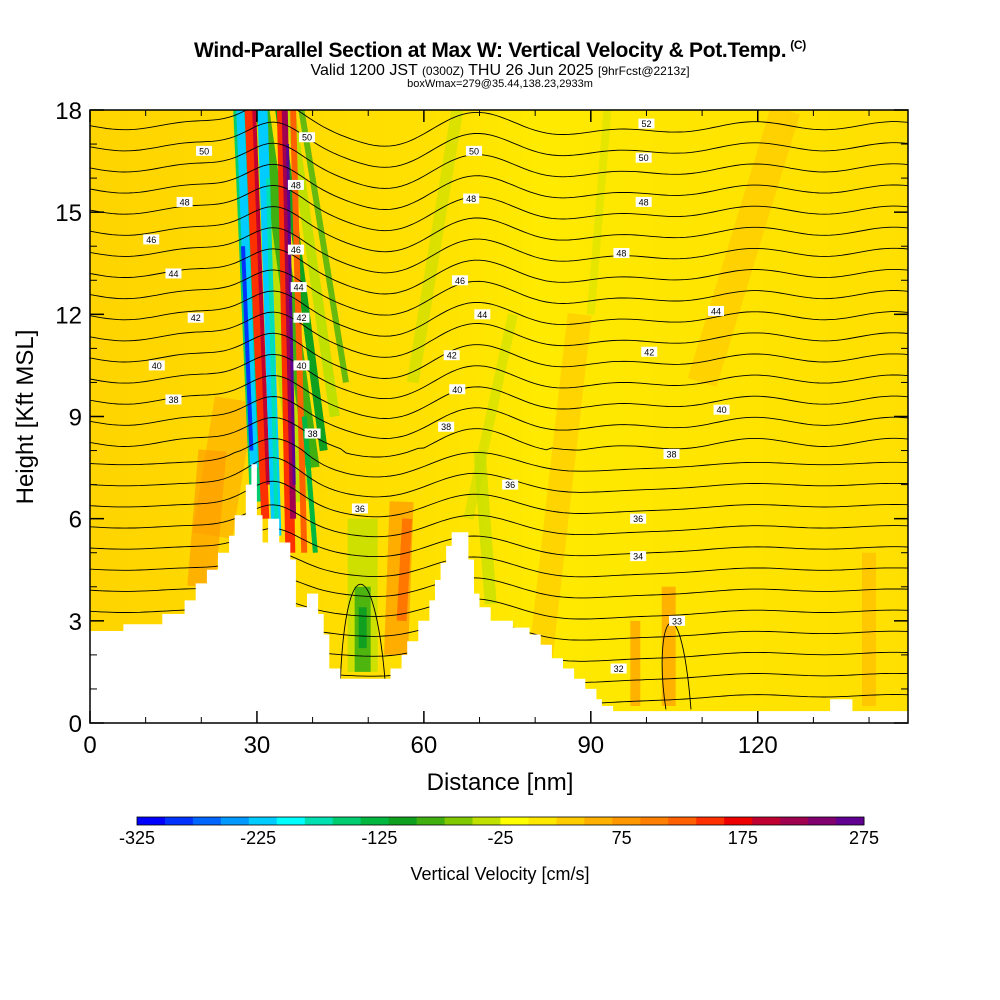 Image resolution: width=1000 pixels, height=1000 pixels. I want to click on colorbar-frame, so click(500, 821).